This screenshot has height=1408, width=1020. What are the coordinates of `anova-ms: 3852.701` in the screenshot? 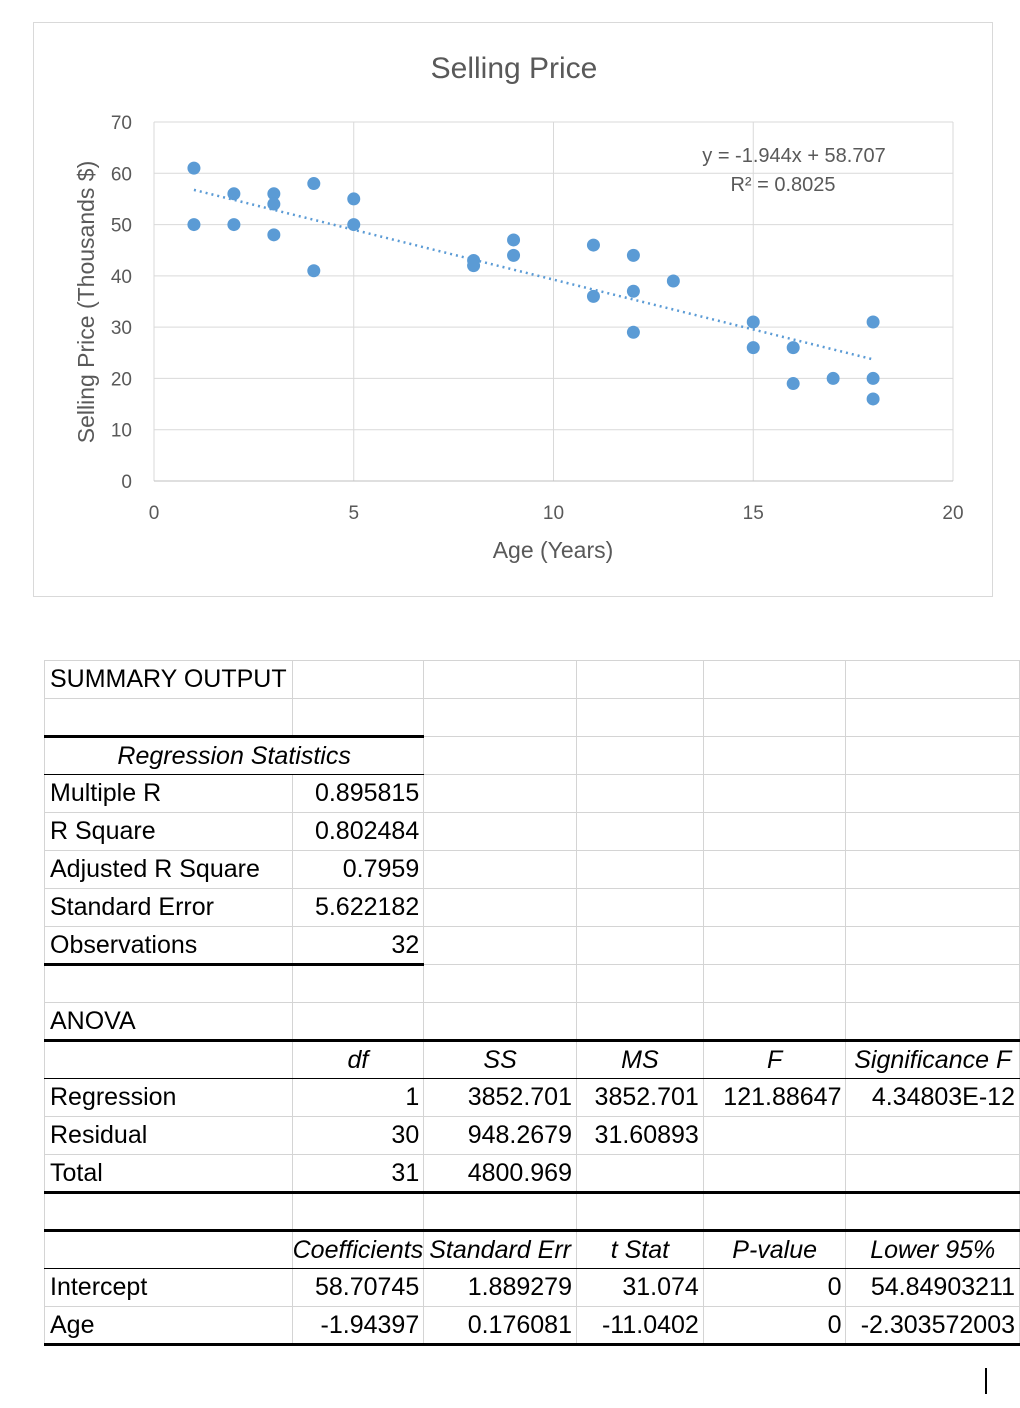 It's located at (639, 1097).